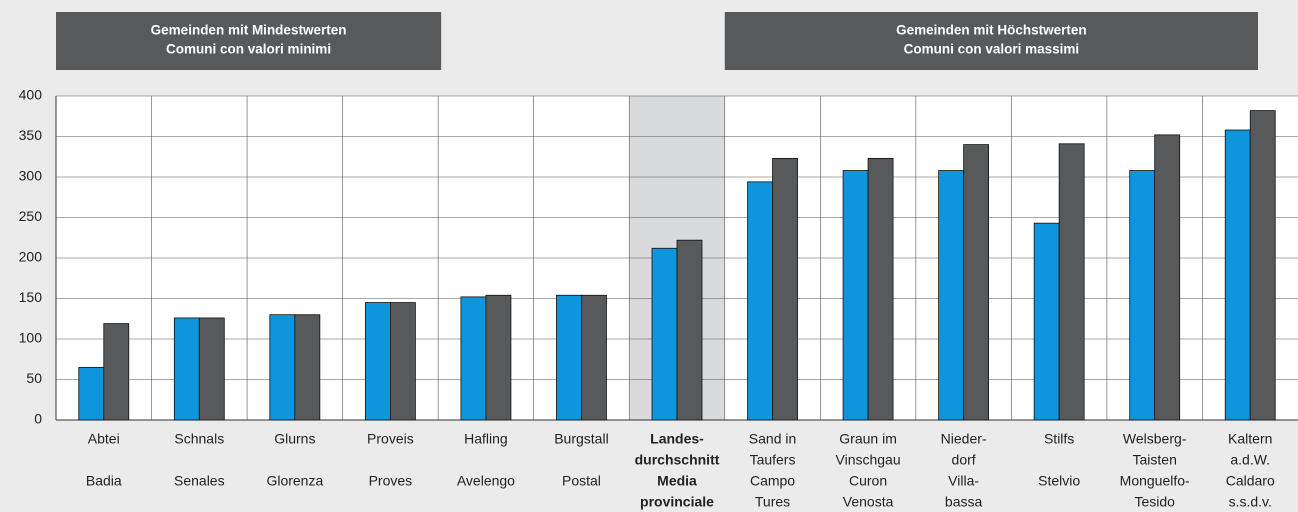  What do you see at coordinates (964, 460) in the screenshot?
I see `x-tick-label: dorf` at bounding box center [964, 460].